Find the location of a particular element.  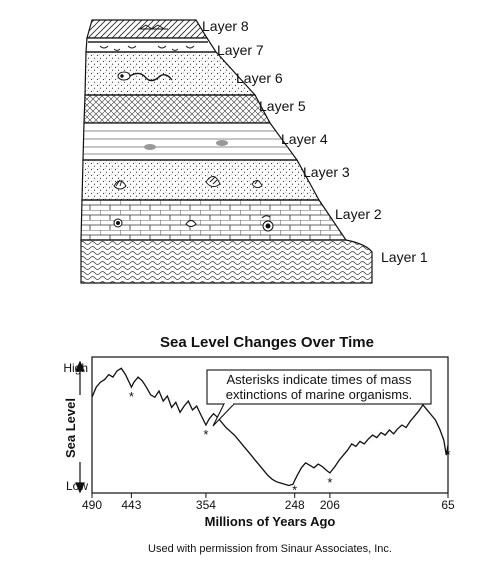

layer-label-2: Layer 2 is located at coordinates (358, 214).